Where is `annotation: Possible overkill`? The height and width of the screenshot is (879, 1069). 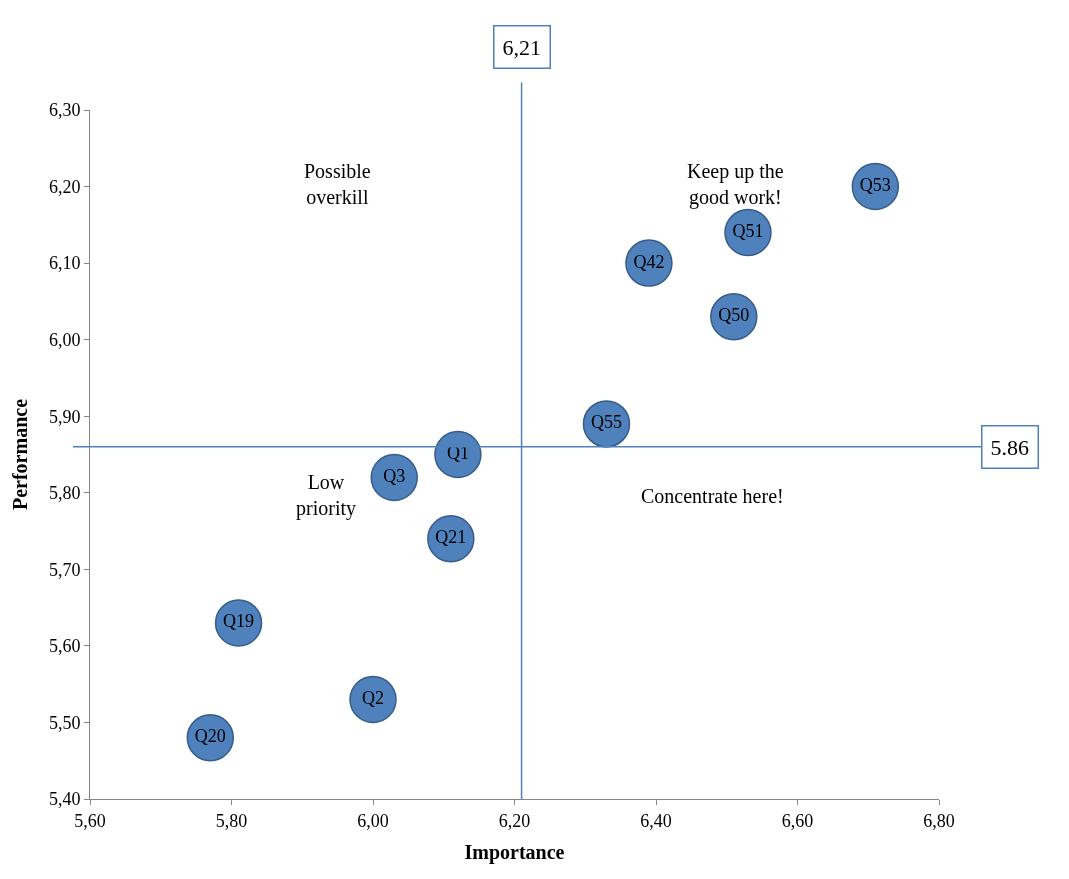 annotation: Possible overkill is located at coordinates (337, 184).